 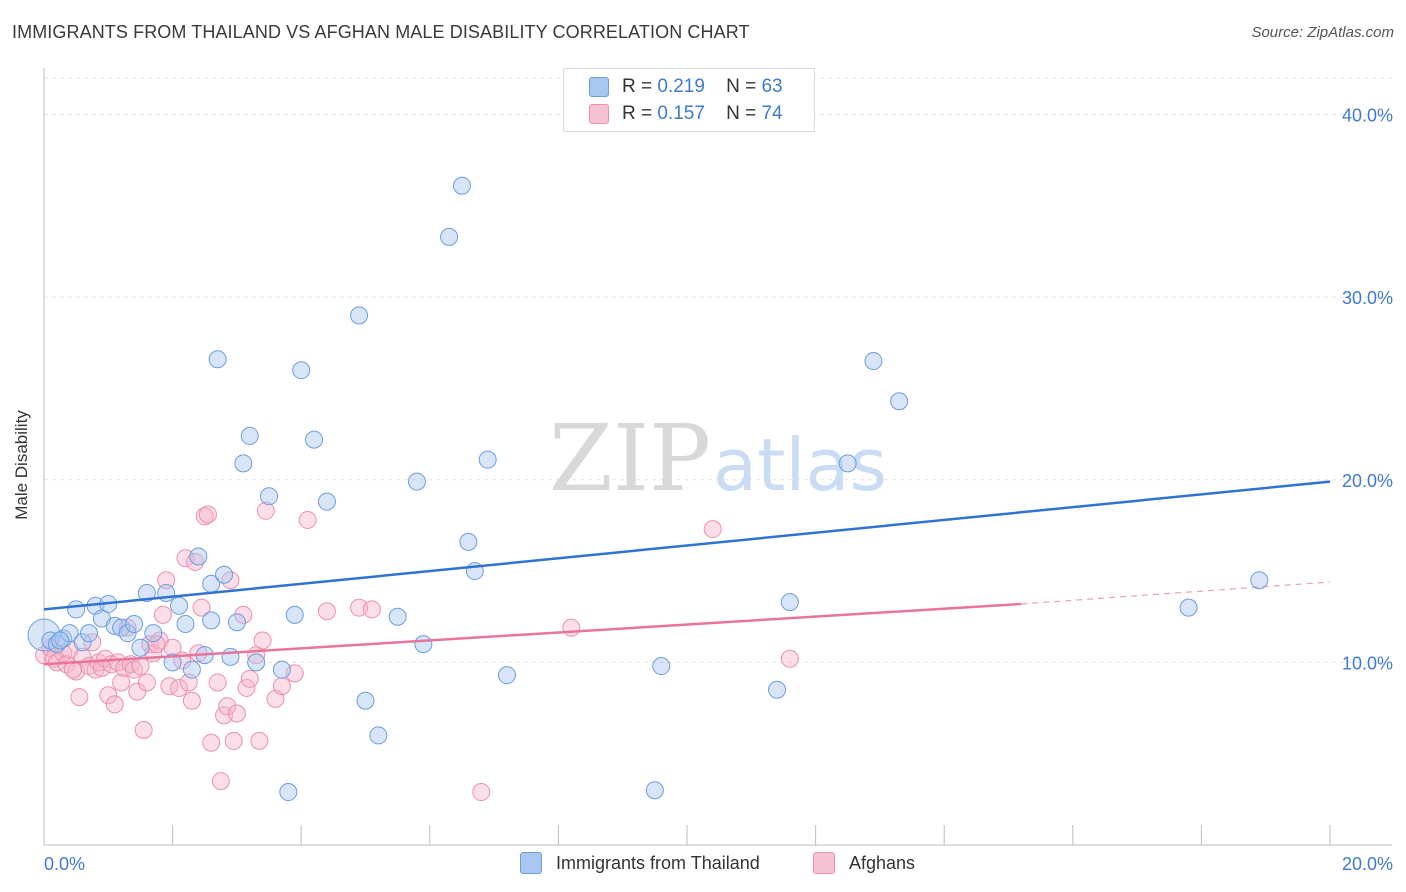 I want to click on blue-swatch, so click(x=599, y=87).